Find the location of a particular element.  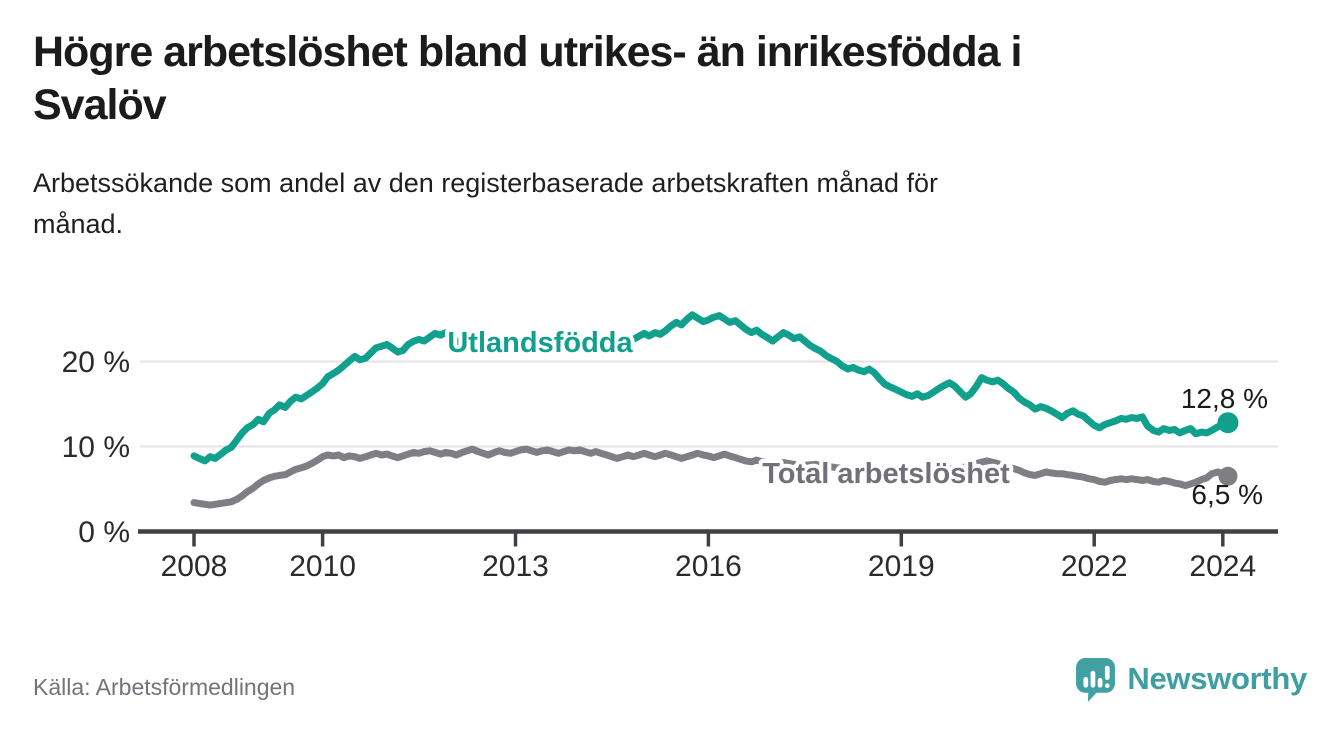

utlandsfodda-end-dot is located at coordinates (1228, 423).